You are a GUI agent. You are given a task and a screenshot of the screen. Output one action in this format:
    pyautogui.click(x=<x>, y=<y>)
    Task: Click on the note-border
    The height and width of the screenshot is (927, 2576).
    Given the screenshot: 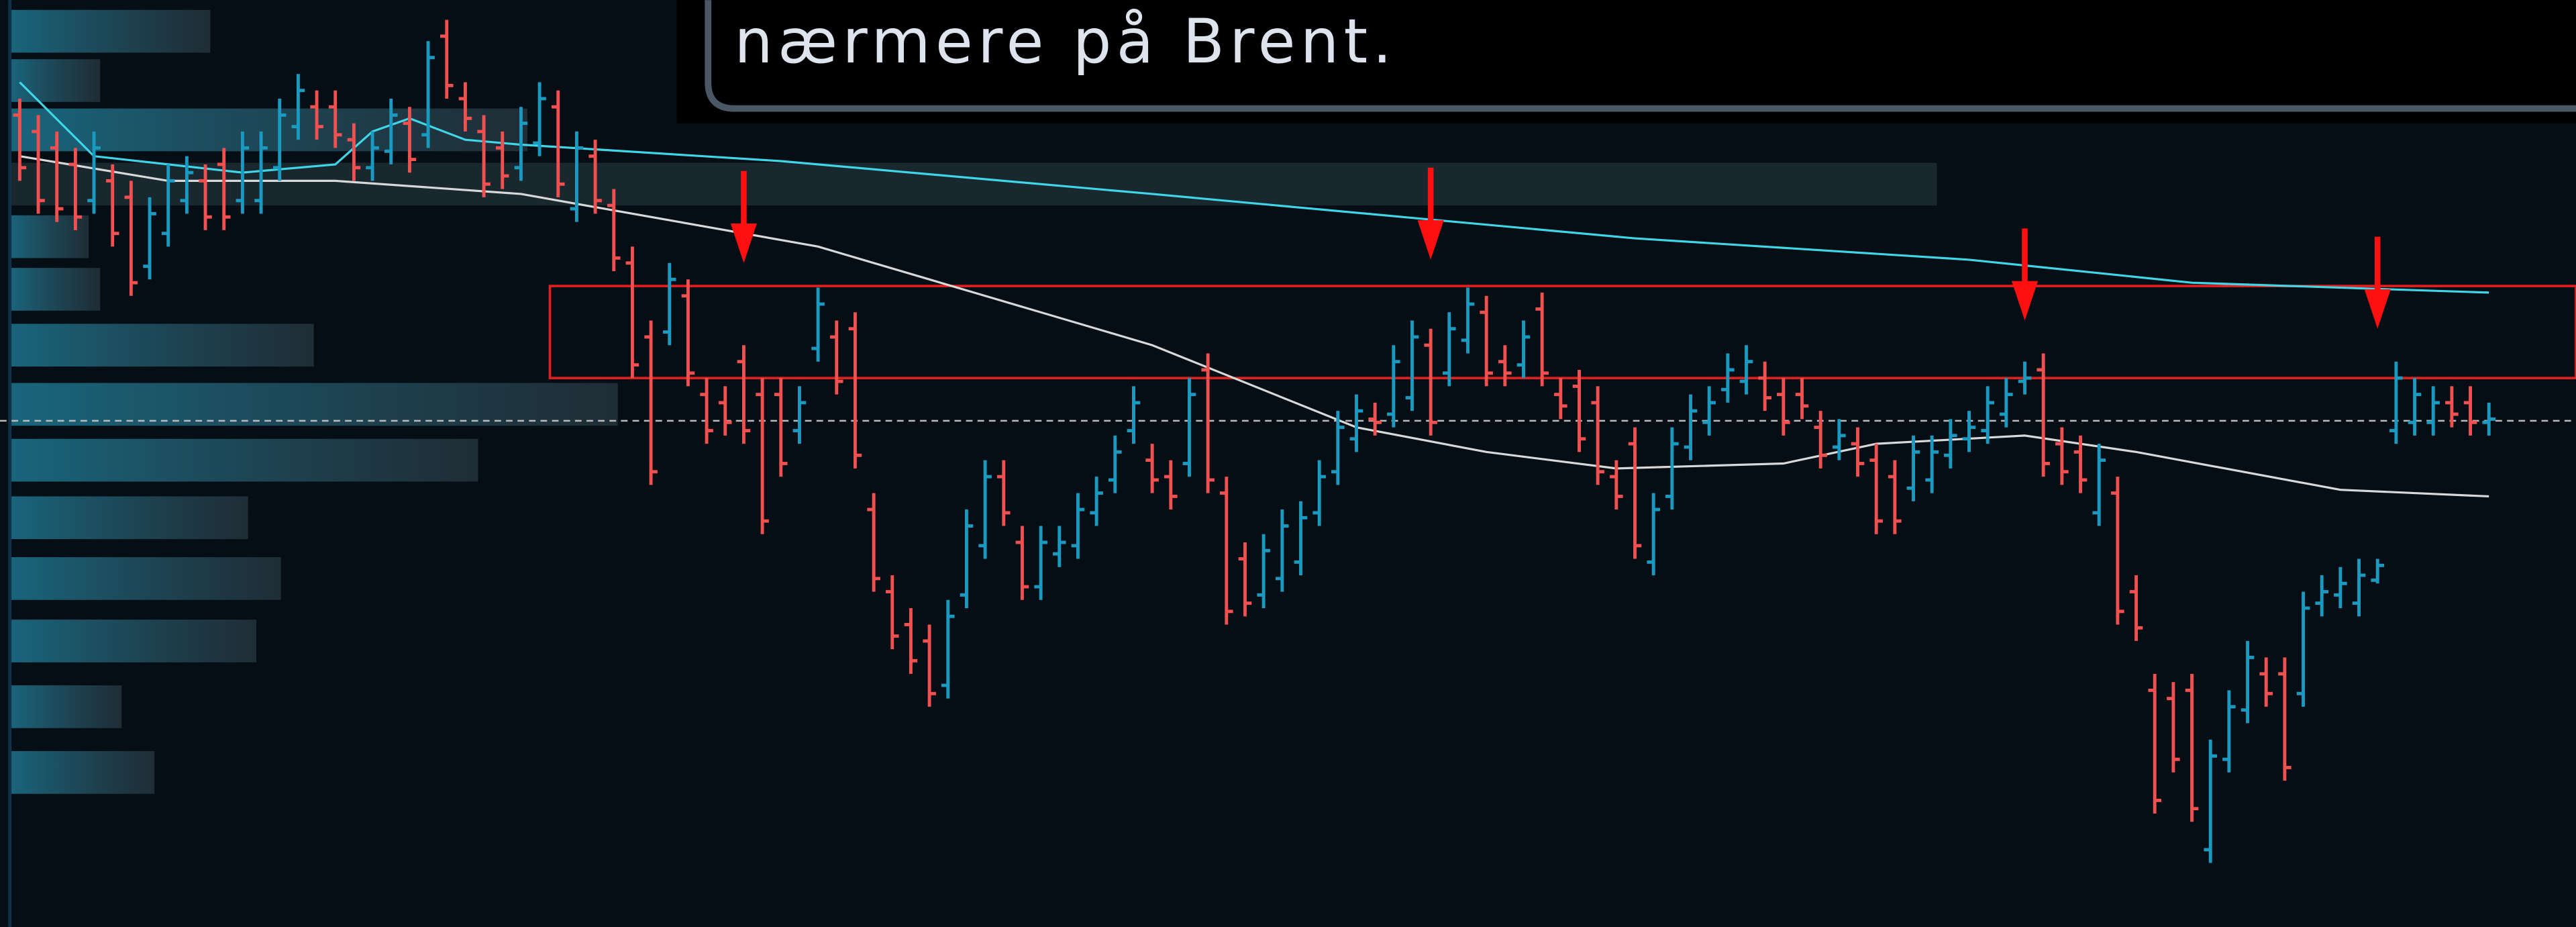 What is the action you would take?
    pyautogui.click(x=1640, y=56)
    